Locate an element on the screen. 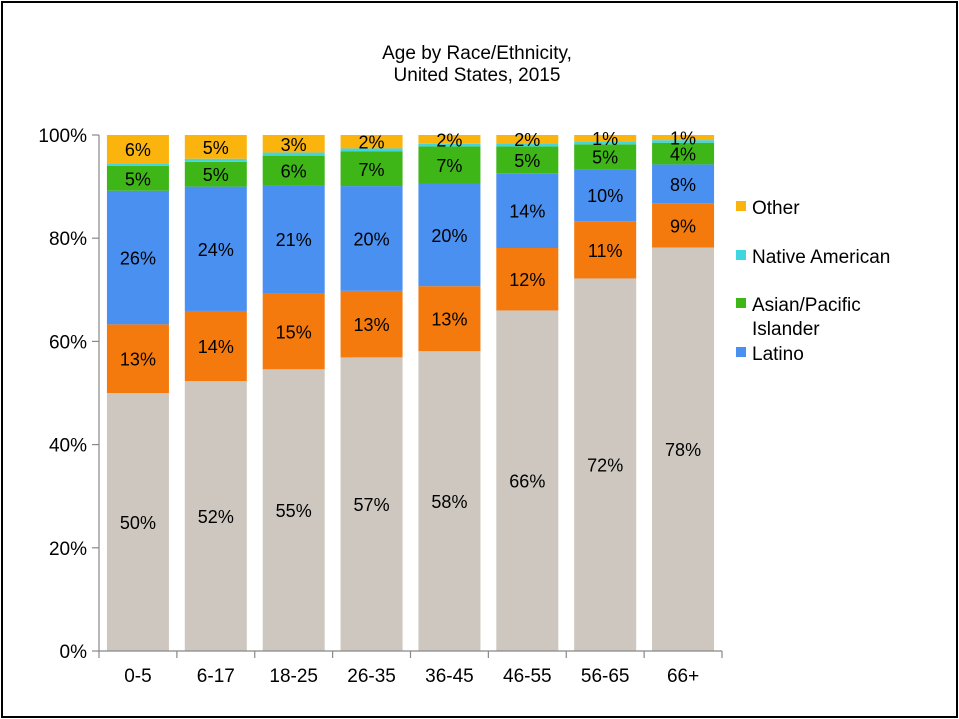 This screenshot has width=959, height=719. y-tick-label: 80% is located at coordinates (68, 239).